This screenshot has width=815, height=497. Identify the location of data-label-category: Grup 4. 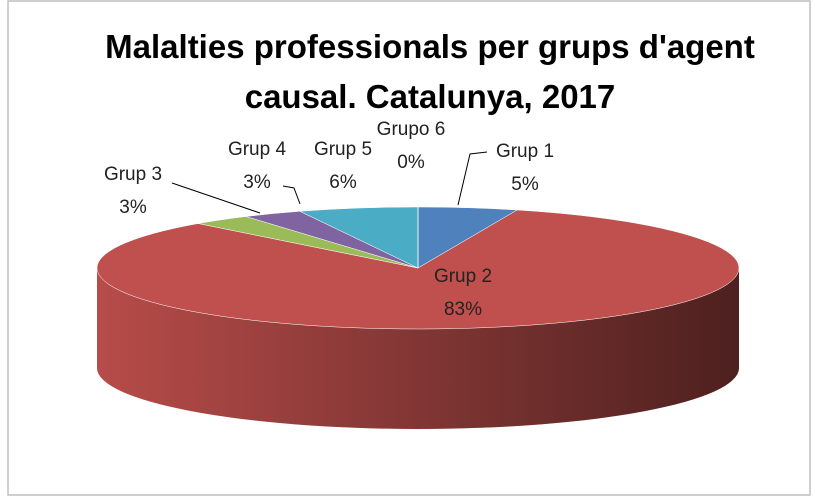
(257, 149).